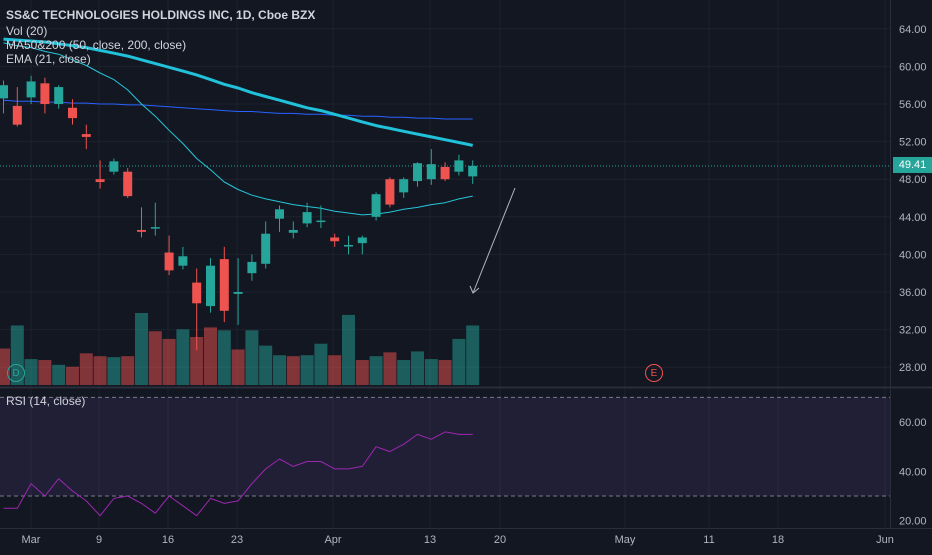 This screenshot has width=932, height=555. What do you see at coordinates (913, 180) in the screenshot?
I see `price-tick-label: 48.00` at bounding box center [913, 180].